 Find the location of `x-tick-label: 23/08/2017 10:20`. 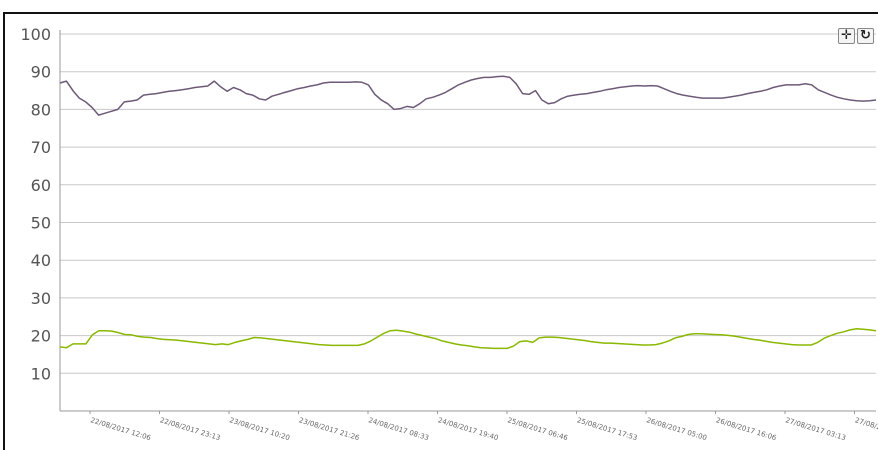

x-tick-label: 23/08/2017 10:20 is located at coordinates (259, 429).